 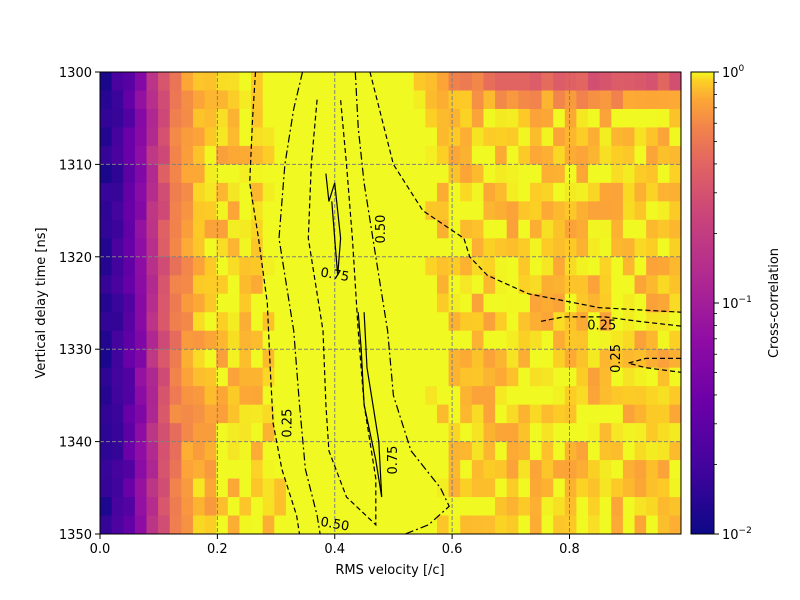 What do you see at coordinates (41, 302) in the screenshot?
I see `y-axis-label: Vertical delay time [ns]` at bounding box center [41, 302].